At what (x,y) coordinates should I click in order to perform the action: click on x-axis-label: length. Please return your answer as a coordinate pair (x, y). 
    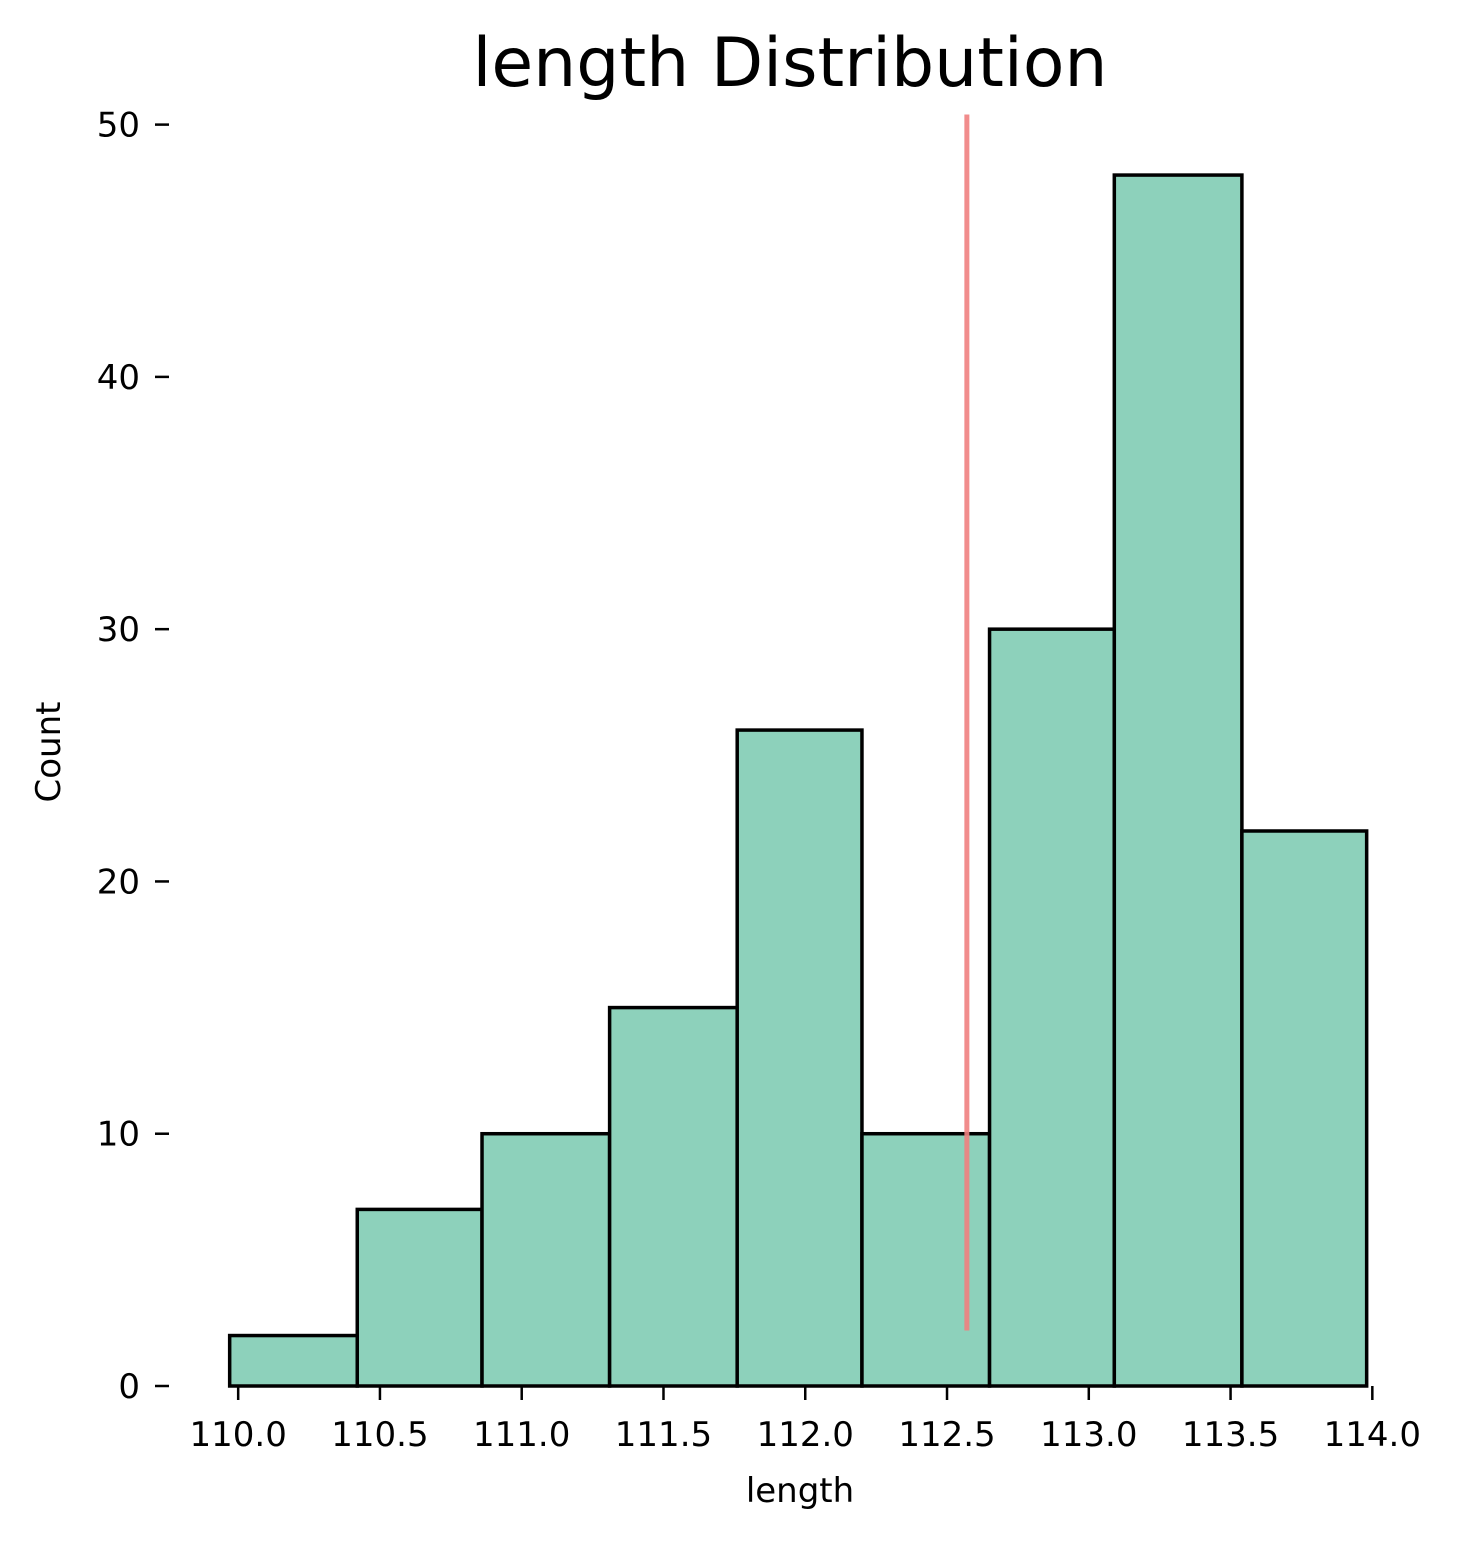
    Looking at the image, I should click on (800, 1491).